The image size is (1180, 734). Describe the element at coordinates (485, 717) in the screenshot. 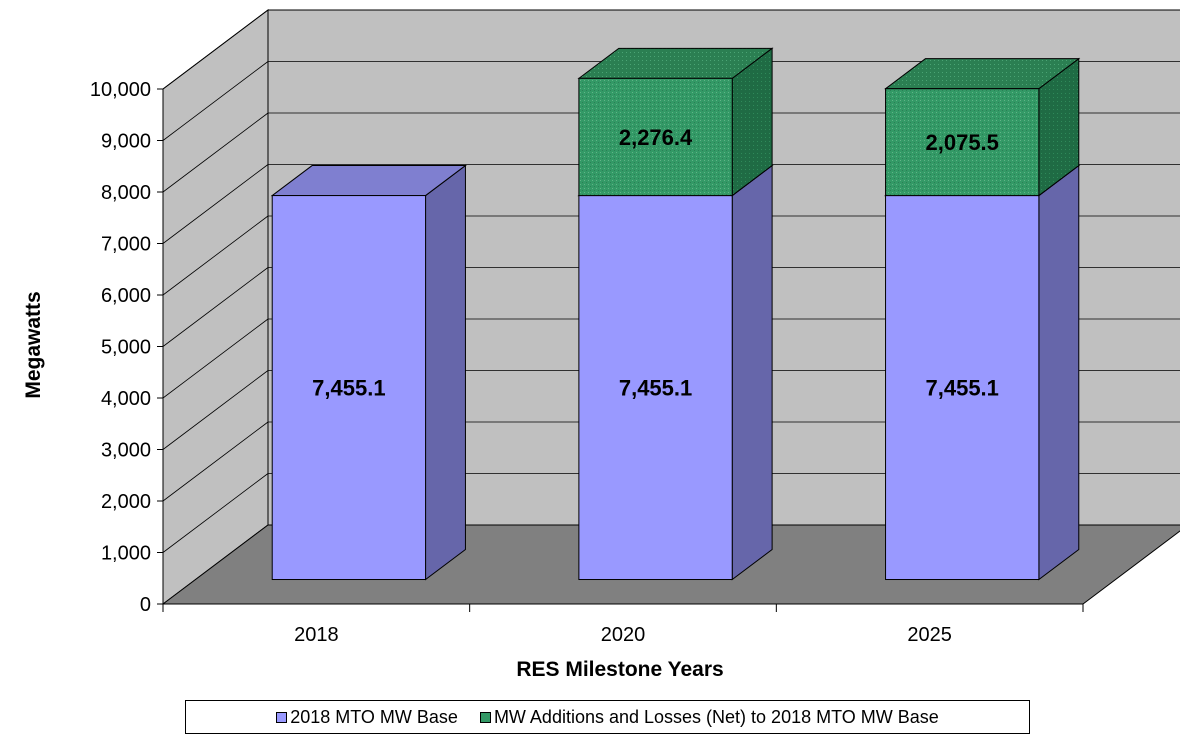

I see `legend-swatch-additions` at that location.